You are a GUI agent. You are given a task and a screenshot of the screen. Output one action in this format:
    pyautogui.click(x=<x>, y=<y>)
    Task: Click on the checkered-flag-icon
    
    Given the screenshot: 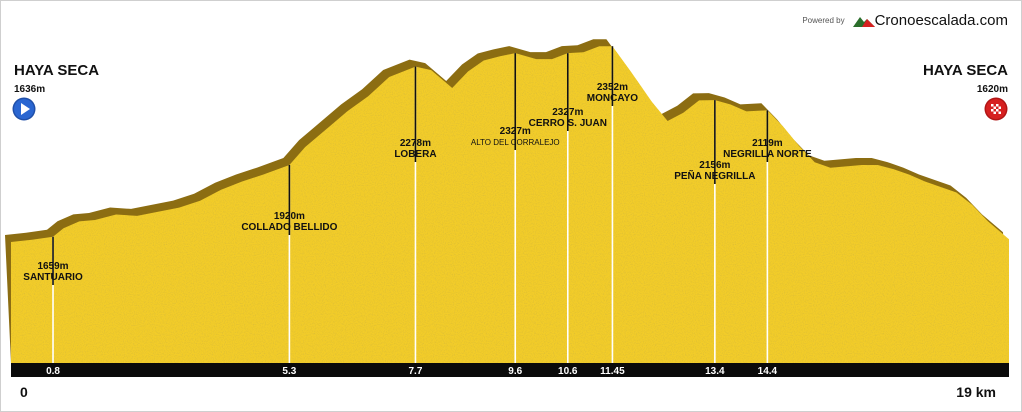 What is the action you would take?
    pyautogui.click(x=996, y=109)
    